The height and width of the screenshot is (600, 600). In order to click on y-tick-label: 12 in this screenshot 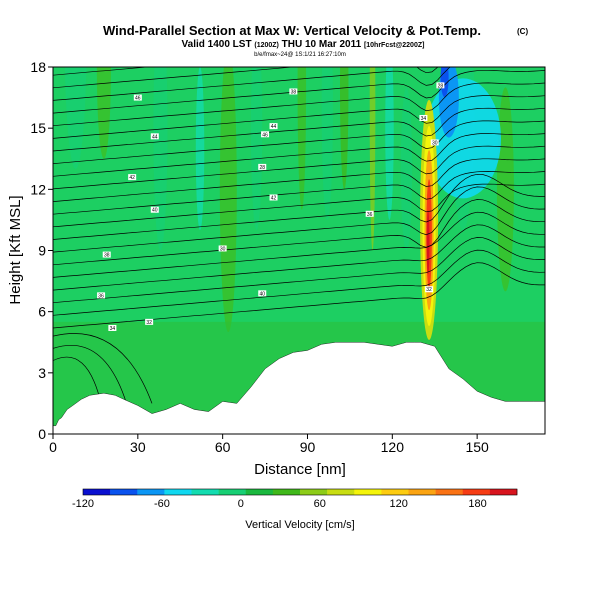, I will do `click(38, 189)`.